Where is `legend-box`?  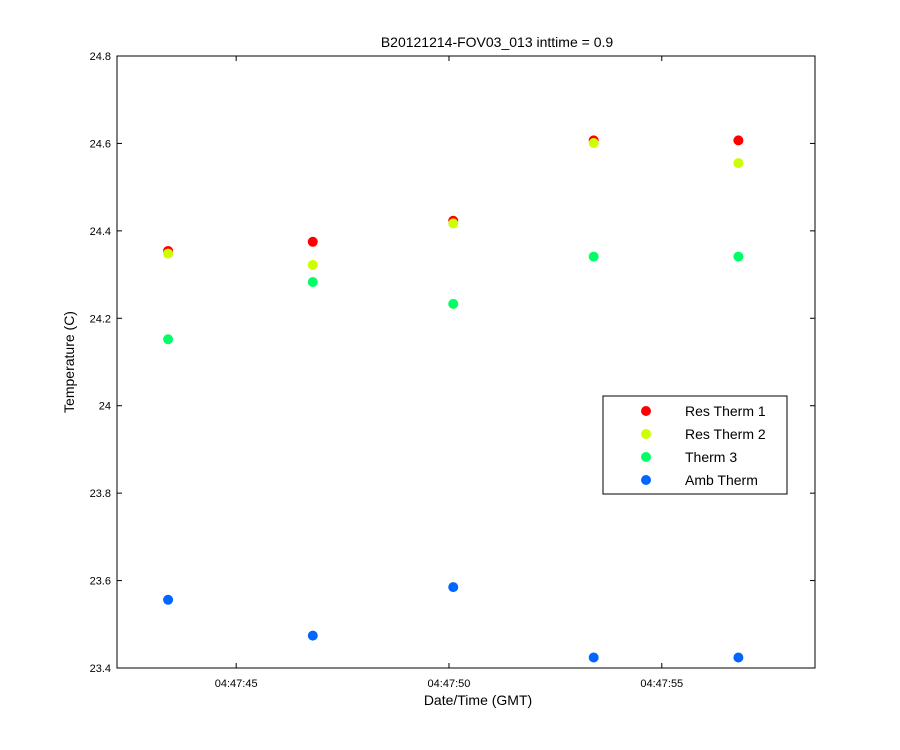 legend-box is located at coordinates (695, 445).